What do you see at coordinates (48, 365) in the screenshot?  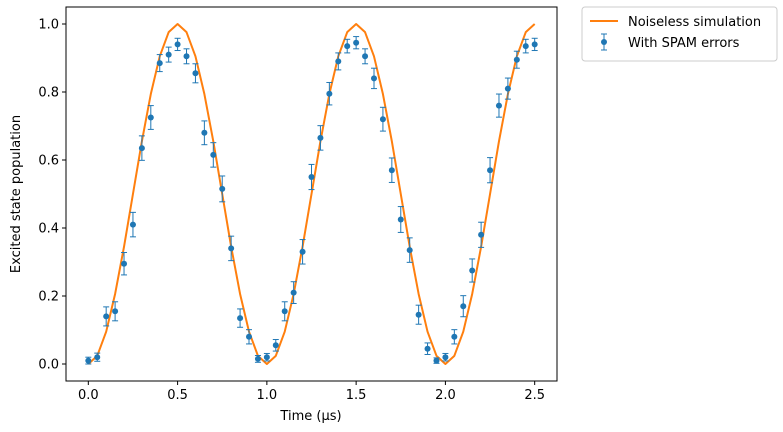 I see `y-tick-label: 0.0` at bounding box center [48, 365].